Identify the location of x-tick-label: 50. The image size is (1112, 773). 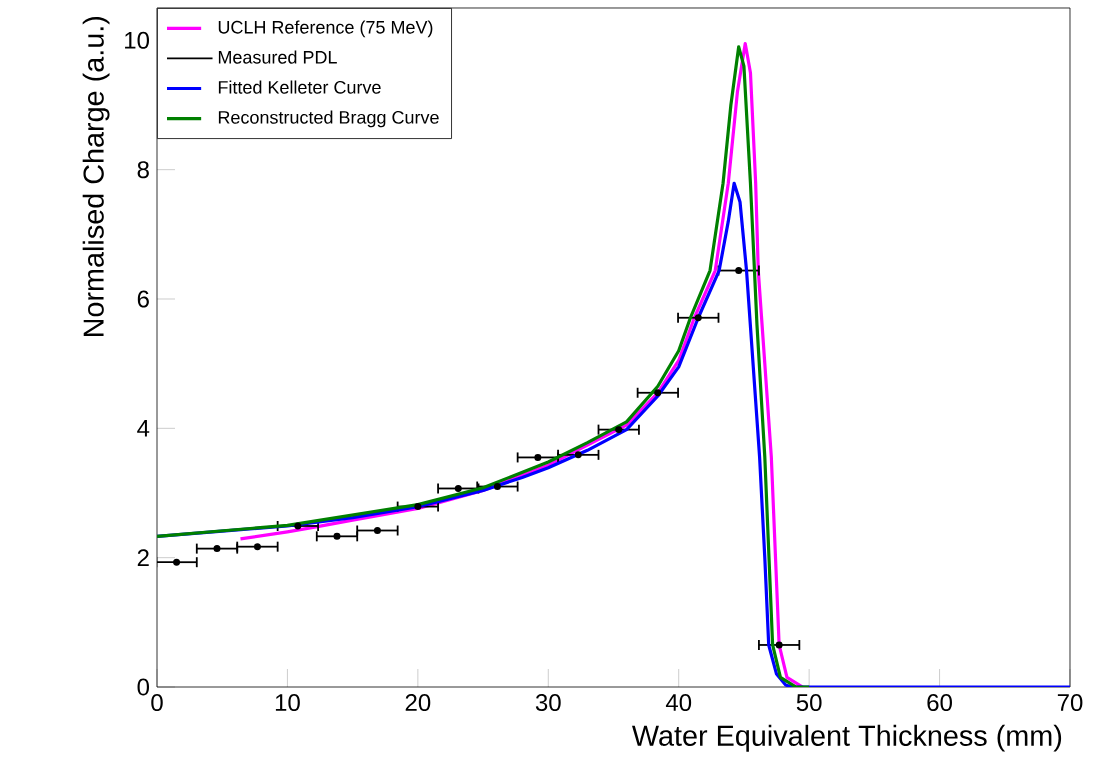
(809, 703).